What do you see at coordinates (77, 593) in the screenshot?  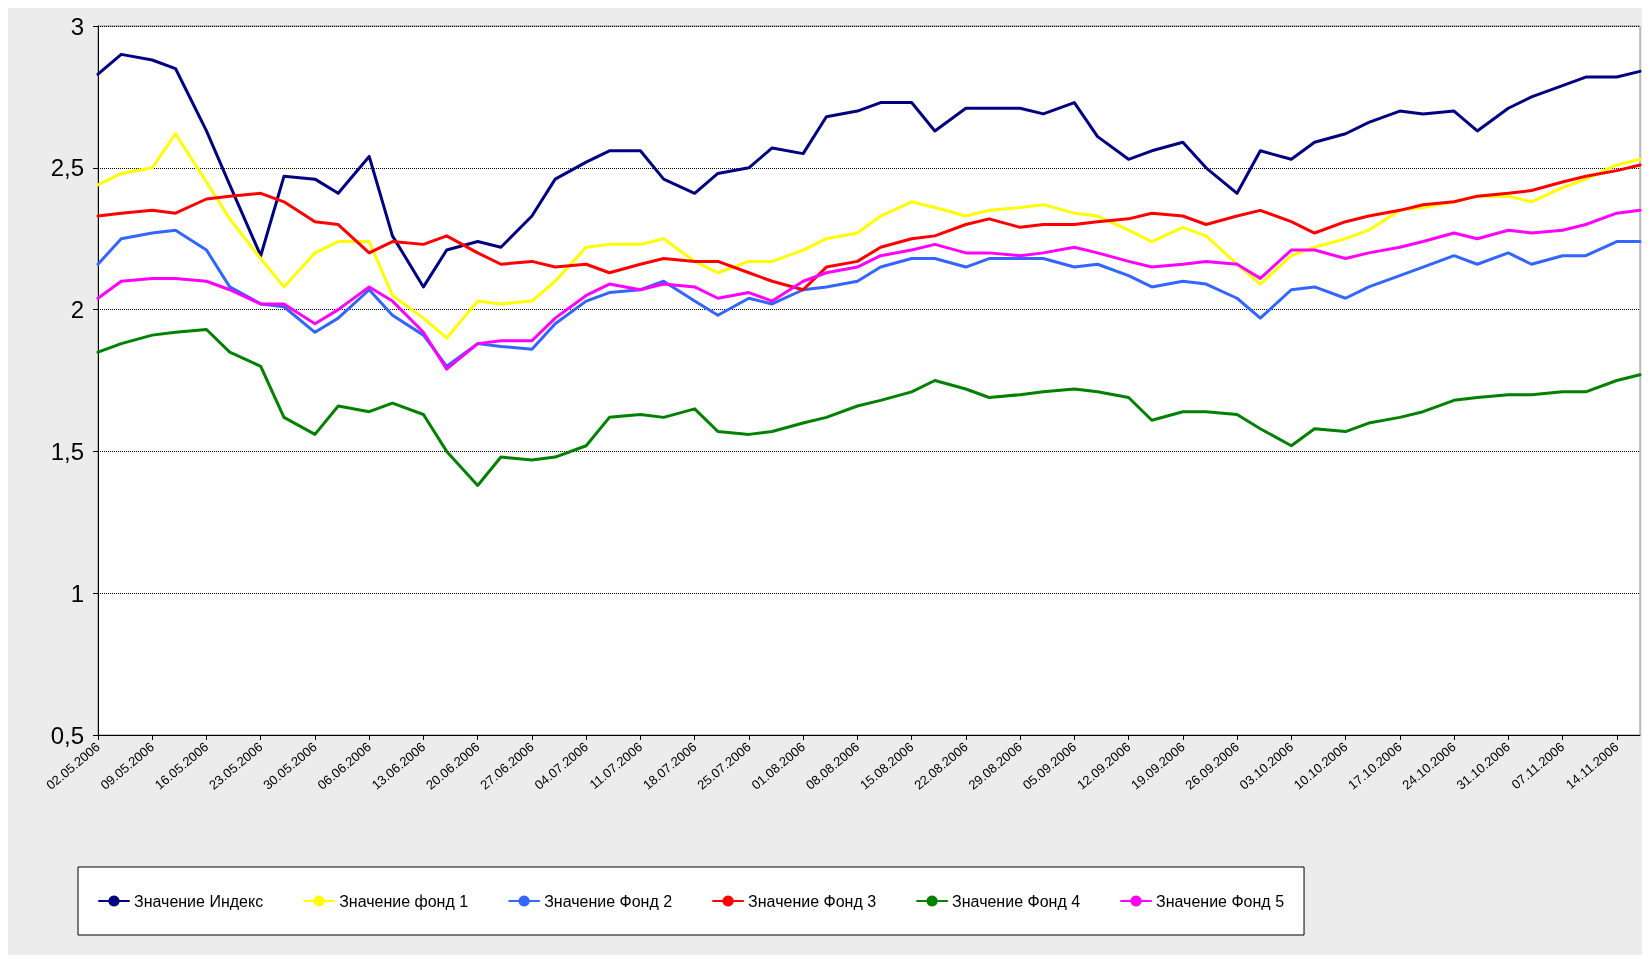 I see `y-tick-label: 1` at bounding box center [77, 593].